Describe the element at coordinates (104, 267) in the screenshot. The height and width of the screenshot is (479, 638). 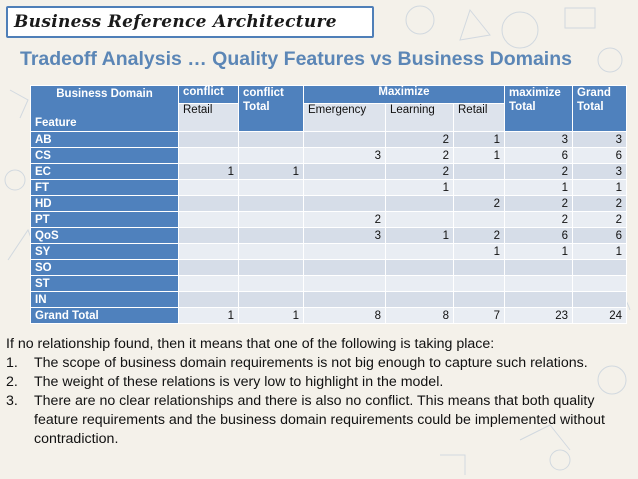
I see `row-feature-label: SO` at that location.